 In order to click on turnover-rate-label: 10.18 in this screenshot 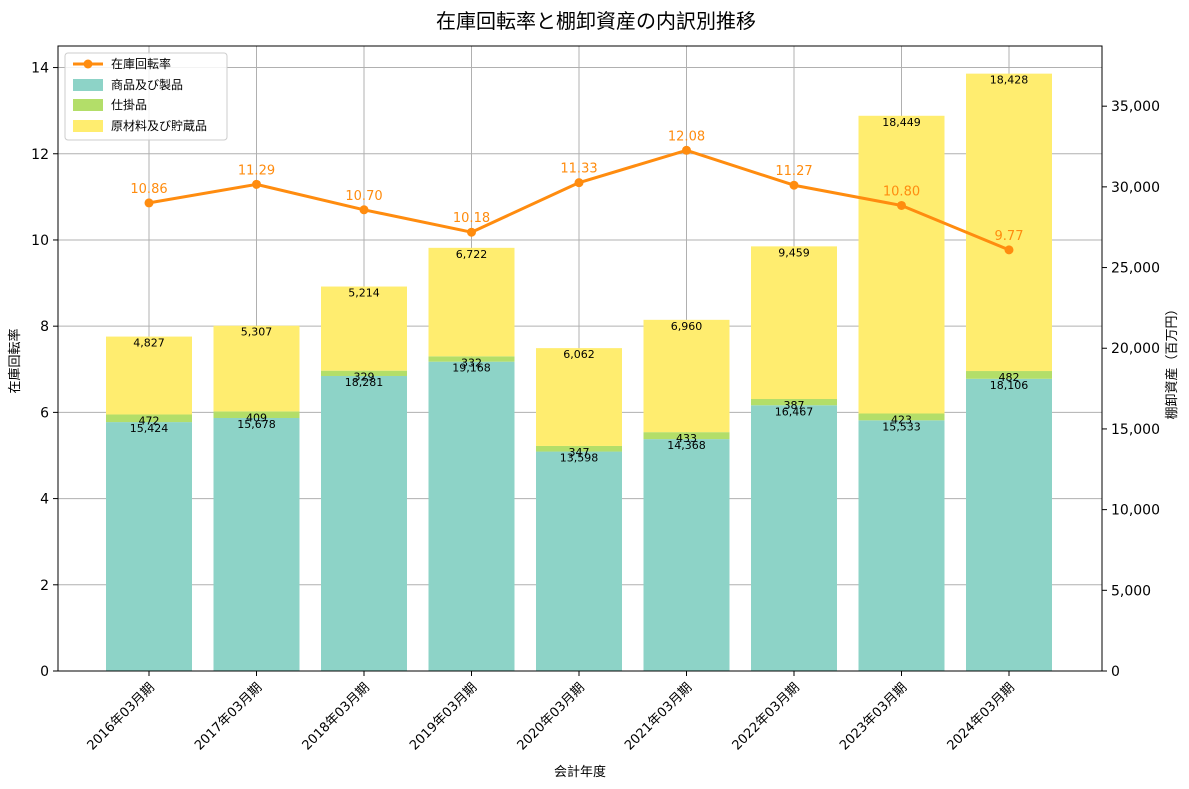, I will do `click(471, 218)`.